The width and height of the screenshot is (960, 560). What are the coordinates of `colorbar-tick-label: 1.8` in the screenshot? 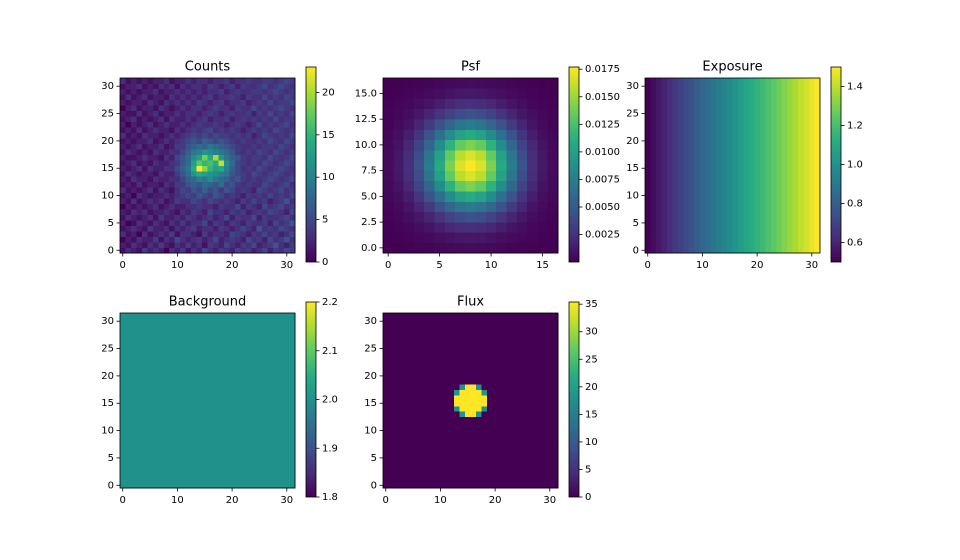 It's located at (330, 497).